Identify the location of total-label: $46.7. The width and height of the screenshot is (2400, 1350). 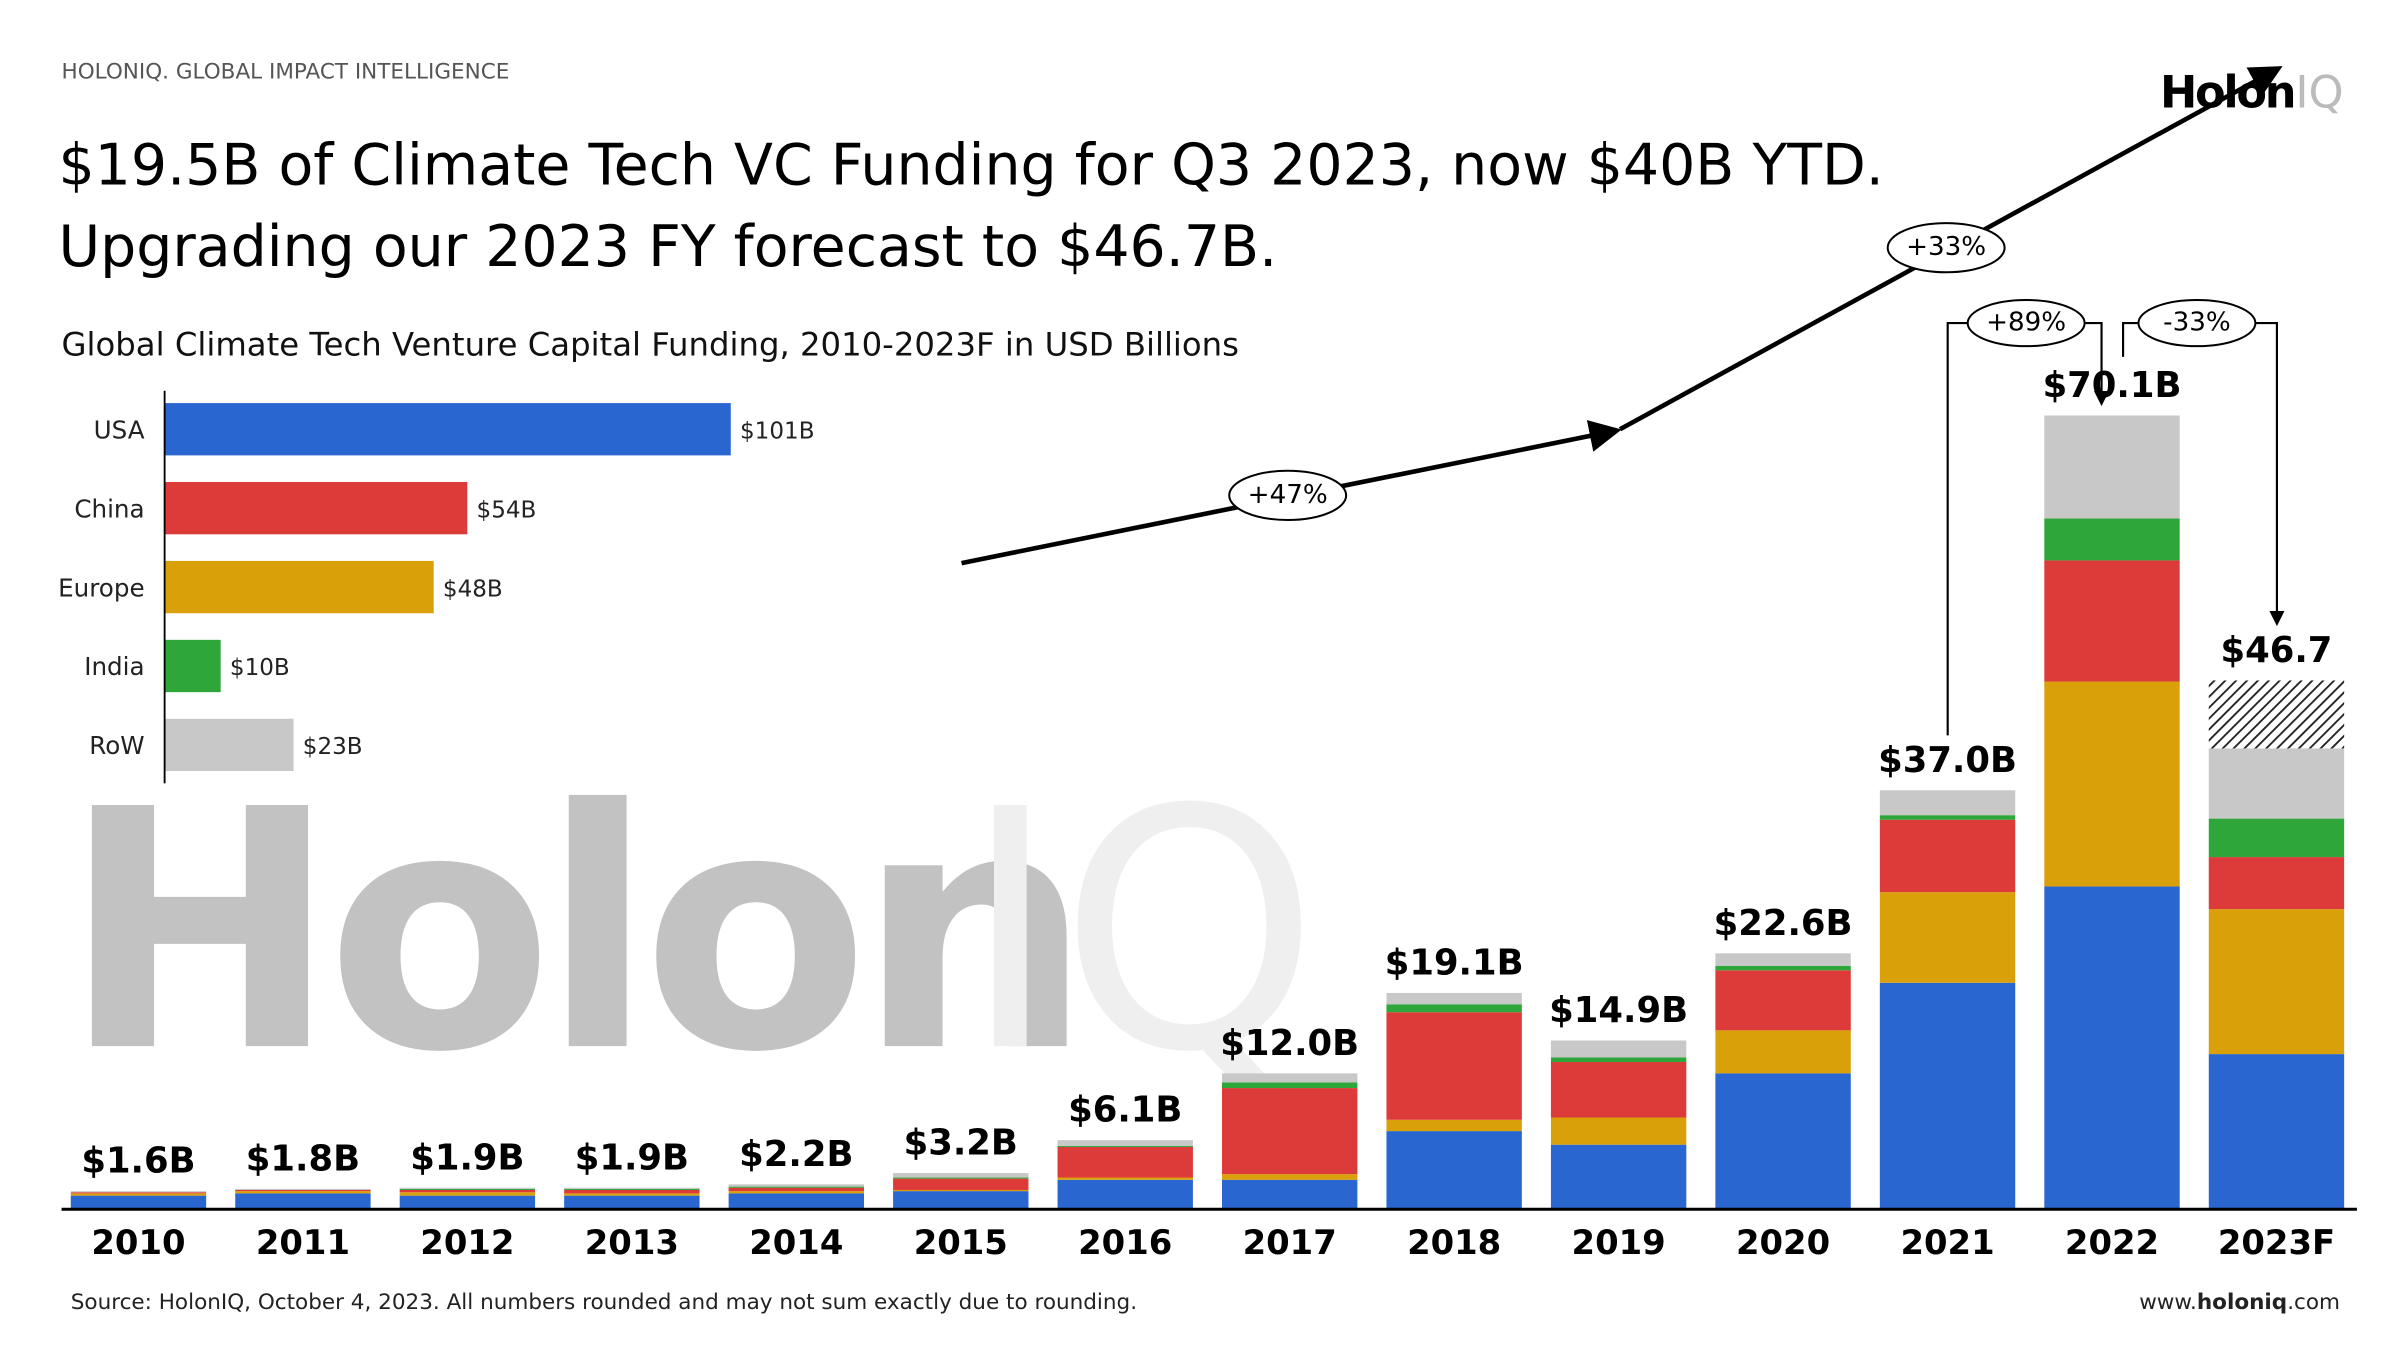
(2277, 650).